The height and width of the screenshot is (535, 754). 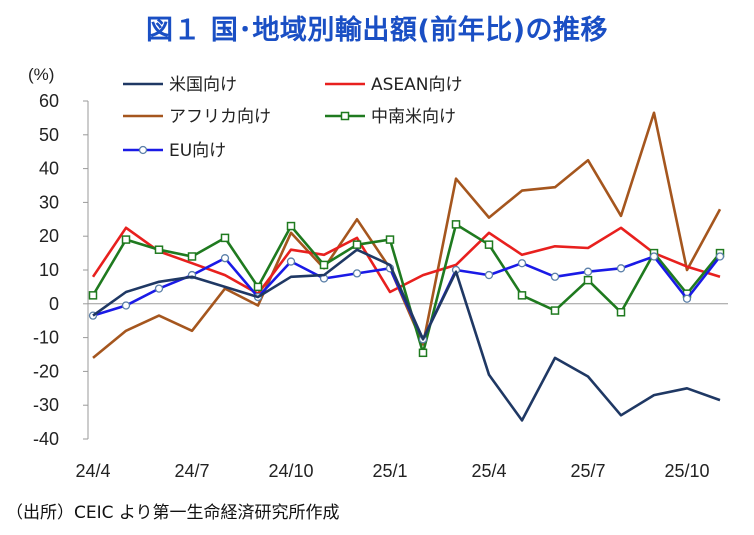 What do you see at coordinates (377, 30) in the screenshot?
I see `chart-title: 図１ 国･地域別輸出額(前年比)の推移` at bounding box center [377, 30].